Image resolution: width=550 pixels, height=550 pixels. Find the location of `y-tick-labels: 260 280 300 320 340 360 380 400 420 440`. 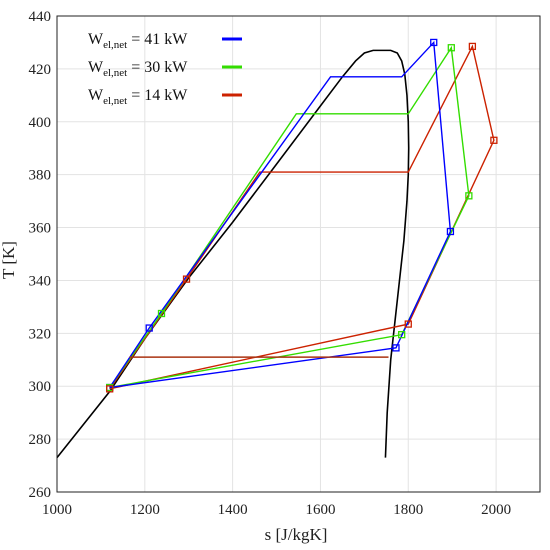

y-tick-labels: 260 280 300 320 340 360 380 400 420 440 is located at coordinates (40, 255).